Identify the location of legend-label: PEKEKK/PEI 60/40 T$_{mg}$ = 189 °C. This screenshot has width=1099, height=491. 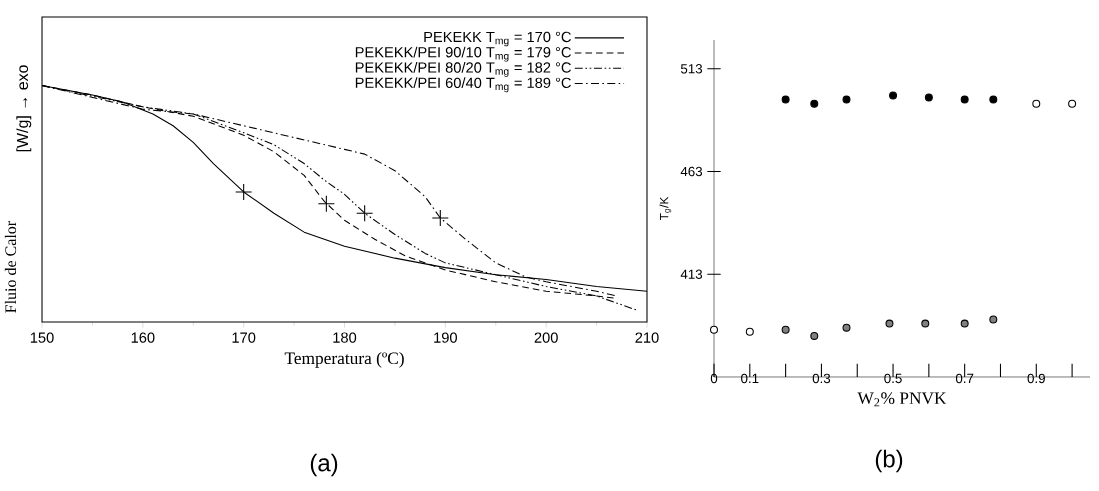
(463, 85).